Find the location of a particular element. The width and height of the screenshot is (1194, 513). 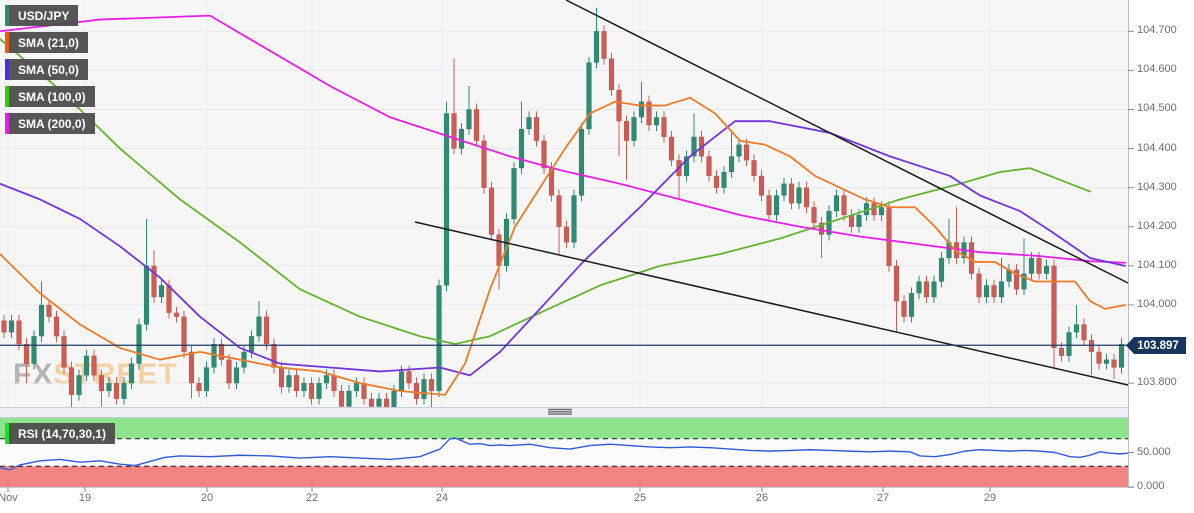

legend-item-label: USD/JPY is located at coordinates (44, 15).